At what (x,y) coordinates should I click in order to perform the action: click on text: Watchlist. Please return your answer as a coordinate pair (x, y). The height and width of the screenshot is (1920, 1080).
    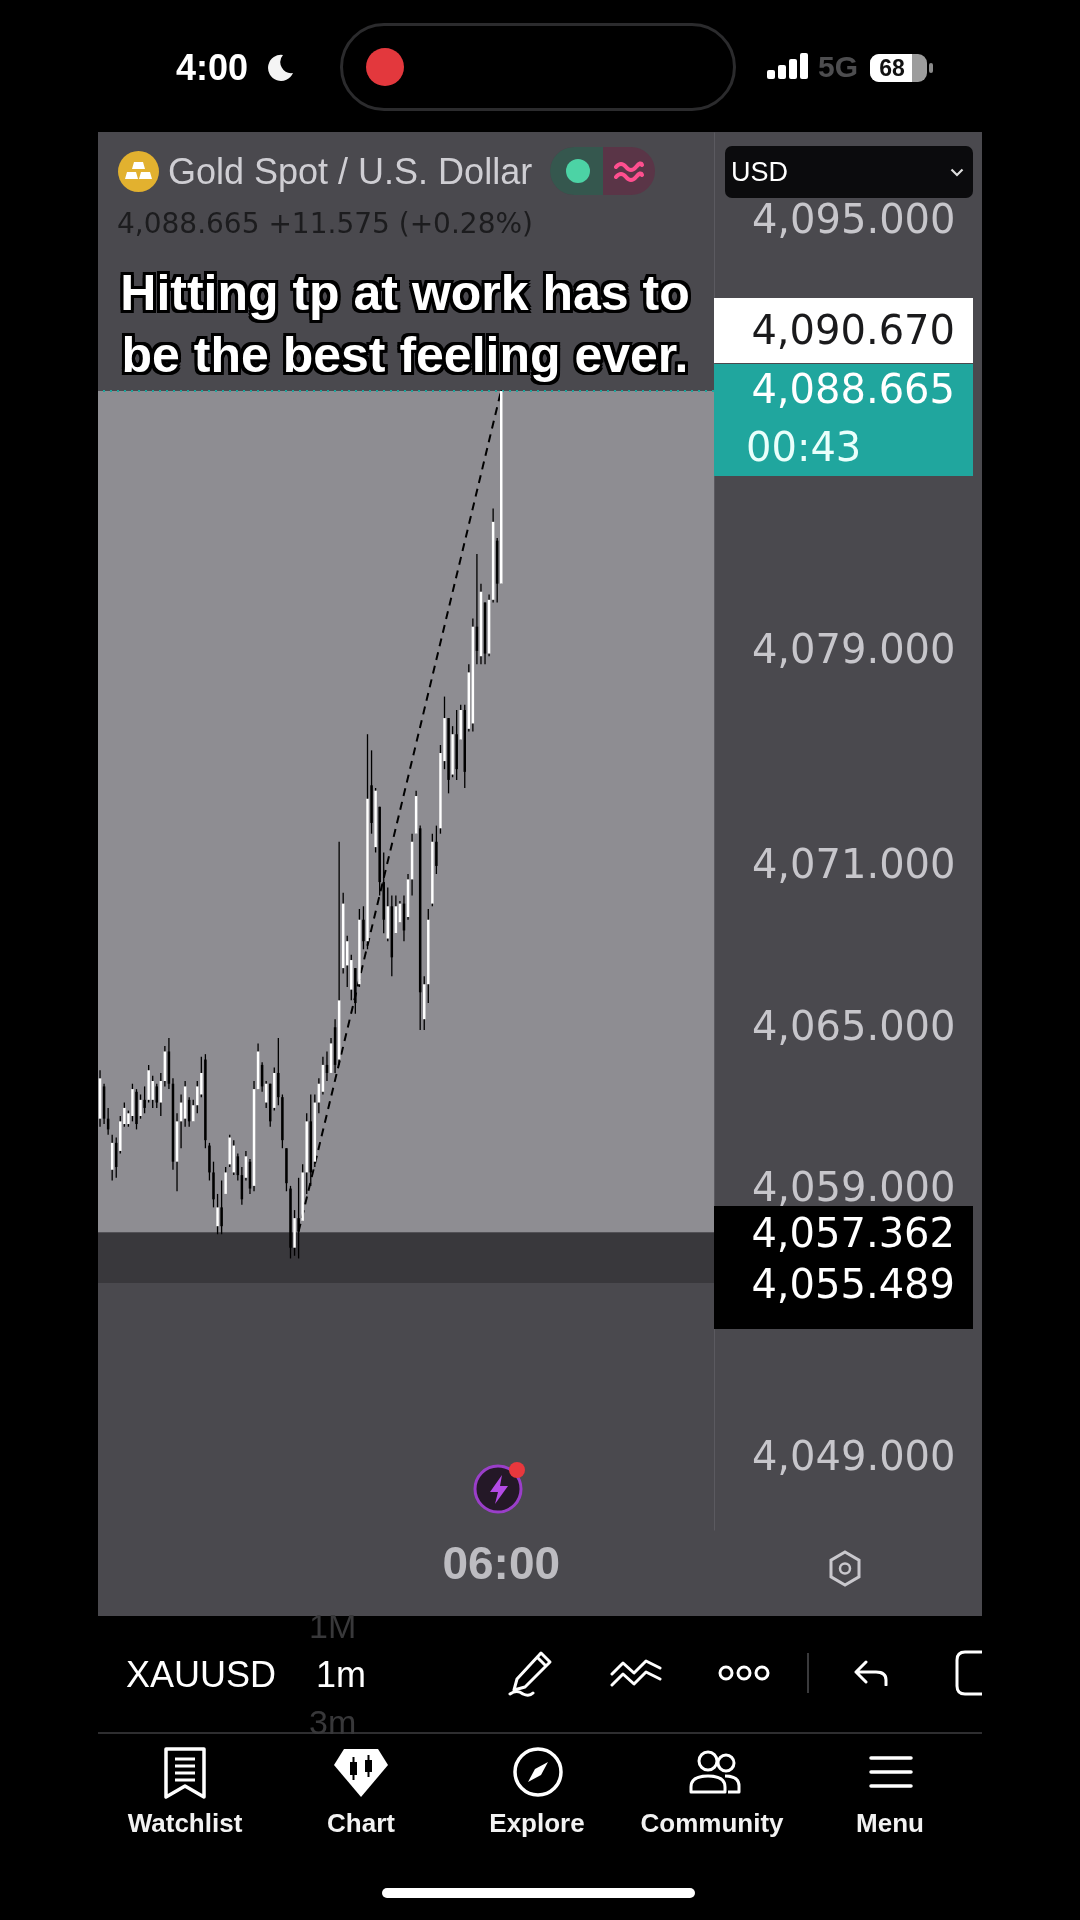
    Looking at the image, I should click on (185, 1822).